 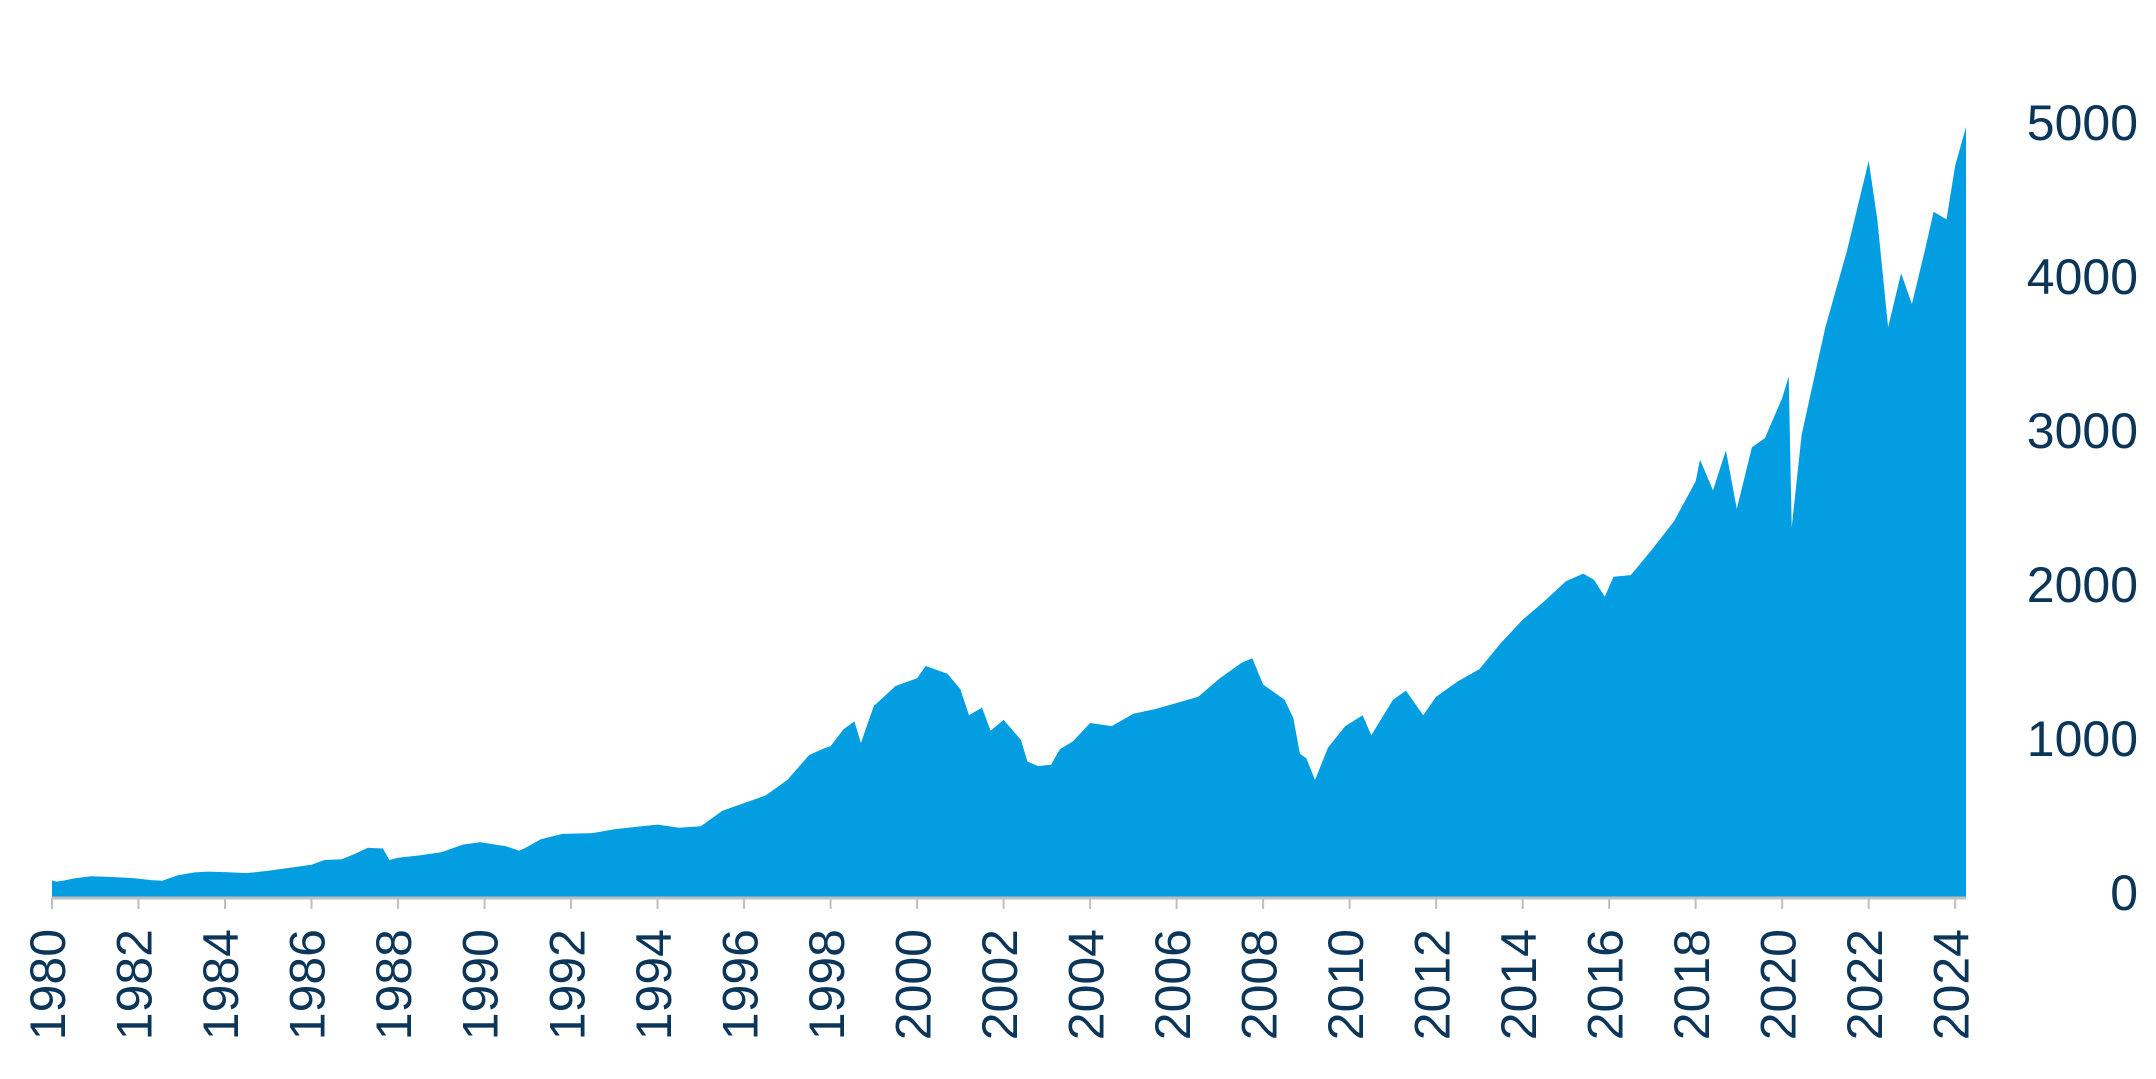 I want to click on y-tick-label: 1000, so click(x=2082, y=739).